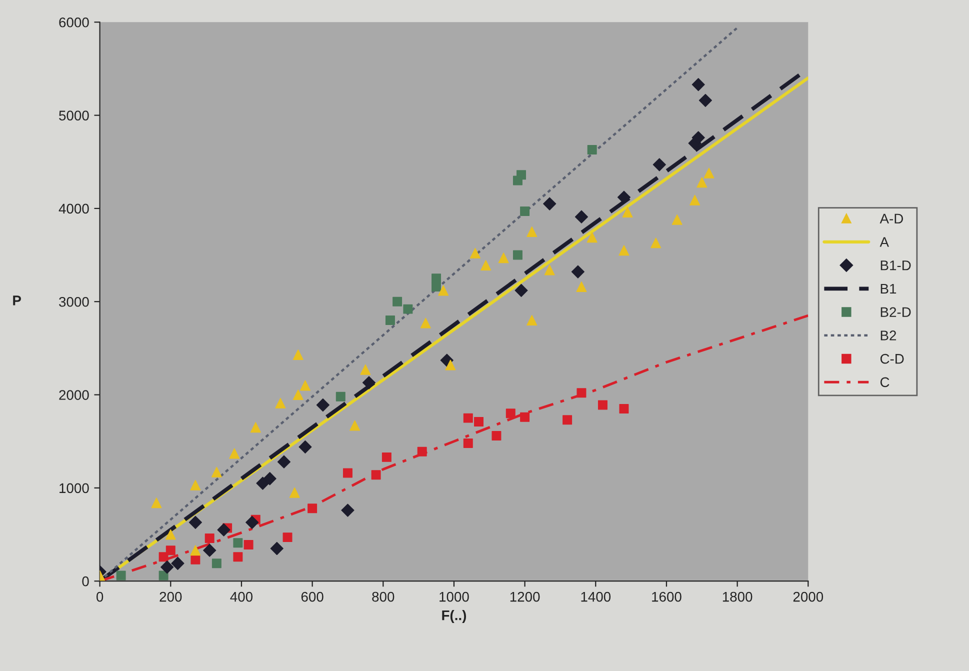  I want to click on y-tick-label: 4000, so click(73, 209).